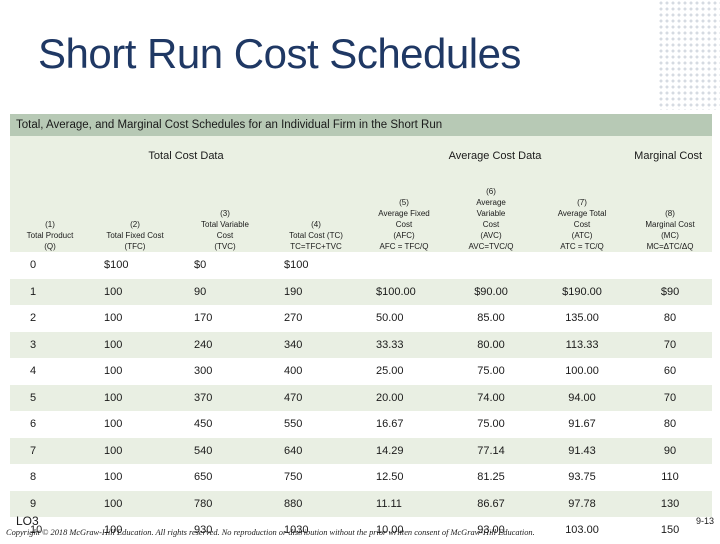  I want to click on table-cell: 91.67, so click(582, 424).